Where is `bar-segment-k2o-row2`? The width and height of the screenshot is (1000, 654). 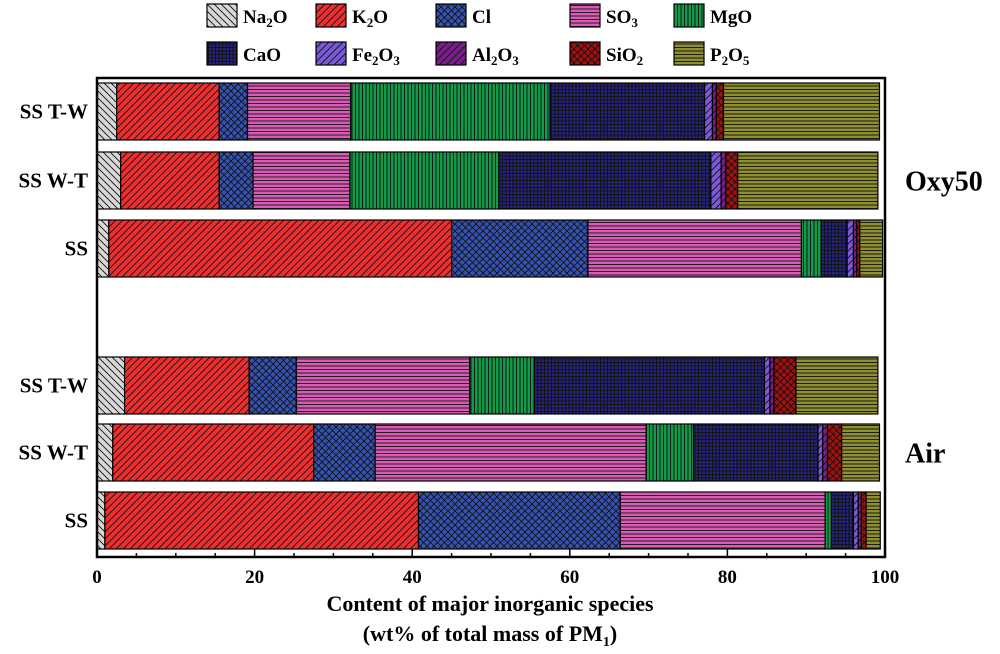
bar-segment-k2o-row2 is located at coordinates (170, 180).